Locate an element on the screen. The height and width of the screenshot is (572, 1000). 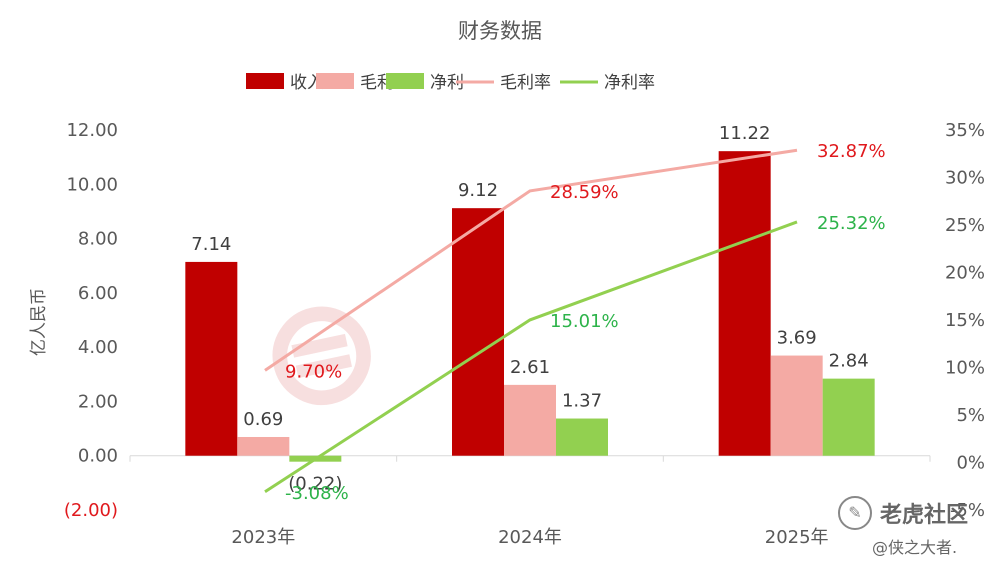
y-left-tick: 4.00 is located at coordinates (98, 347).